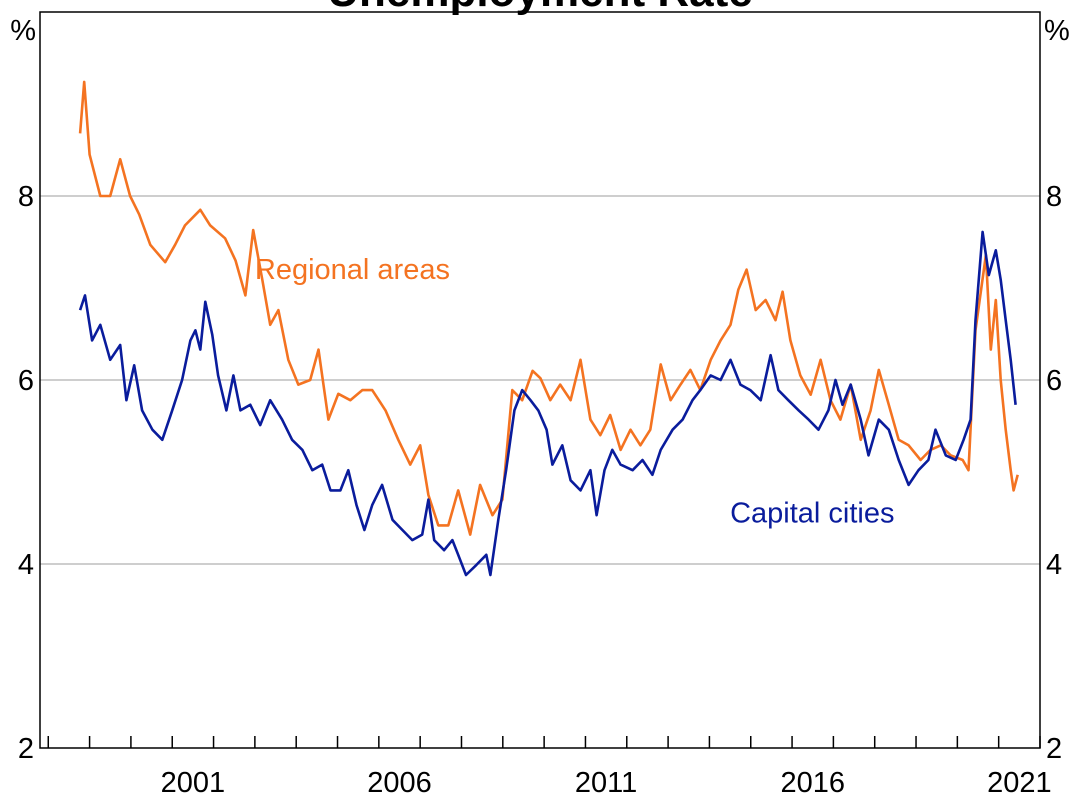 Image resolution: width=1081 pixels, height=800 pixels. I want to click on y2-tick-label: 2, so click(1054, 749).